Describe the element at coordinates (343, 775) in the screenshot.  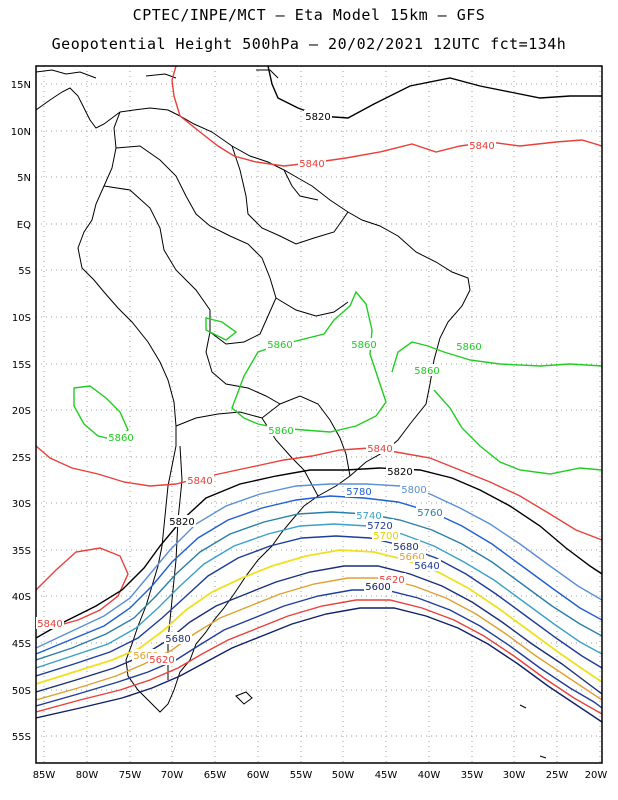
I see `lon-label-50w: 50W` at that location.